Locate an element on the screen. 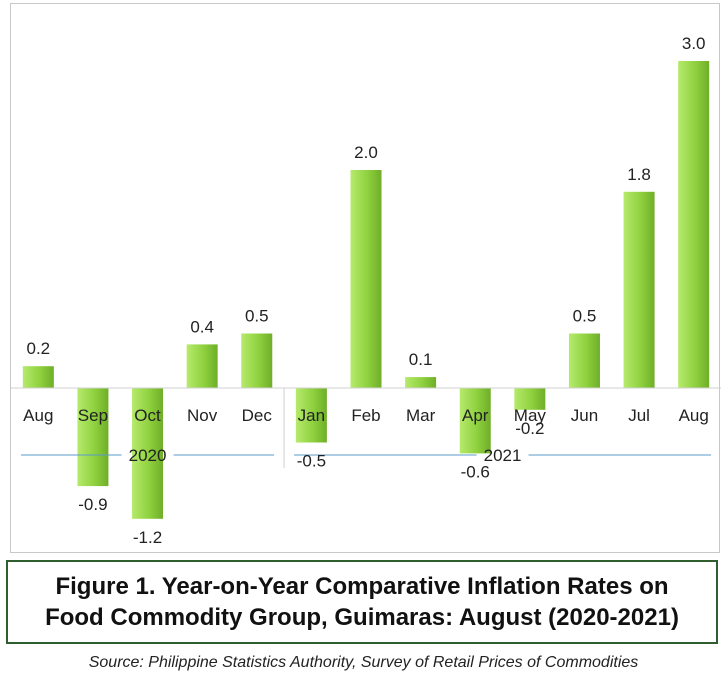 The height and width of the screenshot is (681, 727). category-label: Feb is located at coordinates (365, 415).